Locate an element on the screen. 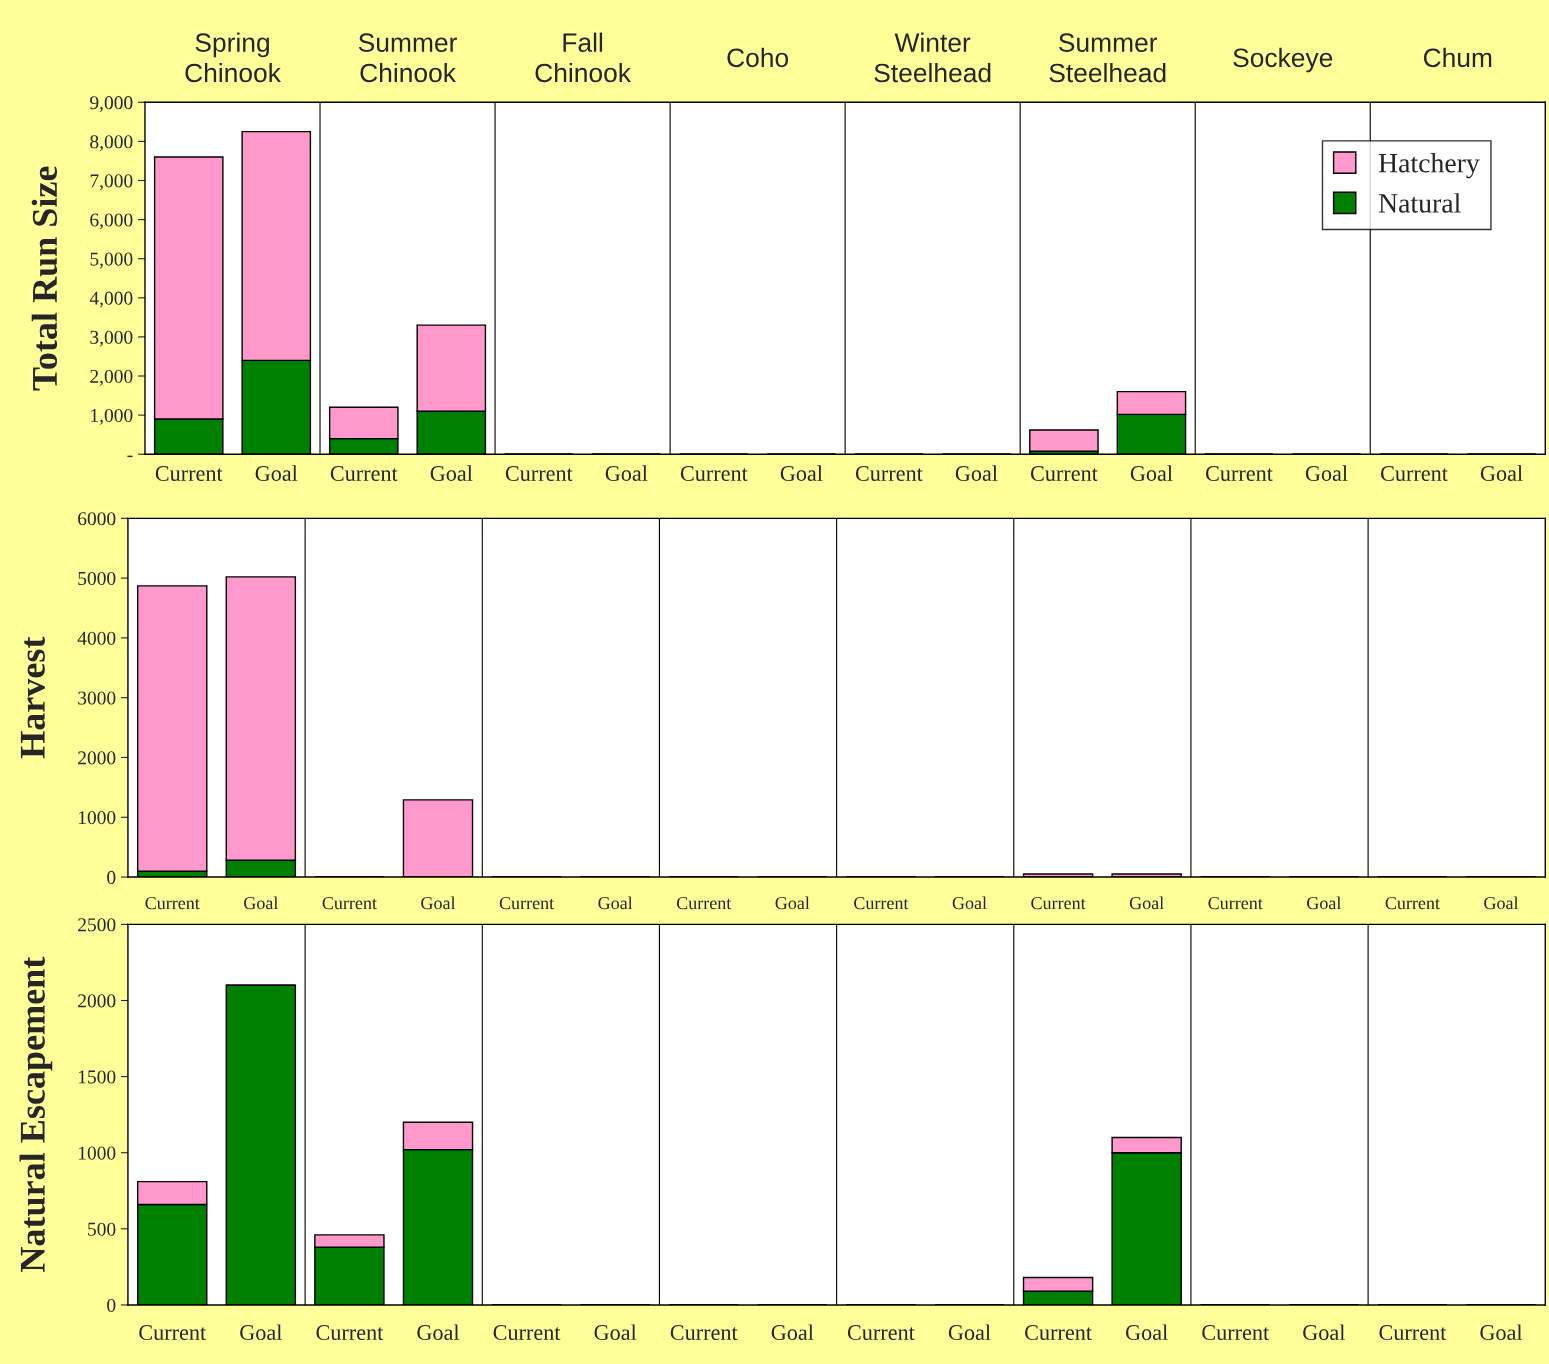  y-axis-title: Natural Escapement is located at coordinates (36, 1114).